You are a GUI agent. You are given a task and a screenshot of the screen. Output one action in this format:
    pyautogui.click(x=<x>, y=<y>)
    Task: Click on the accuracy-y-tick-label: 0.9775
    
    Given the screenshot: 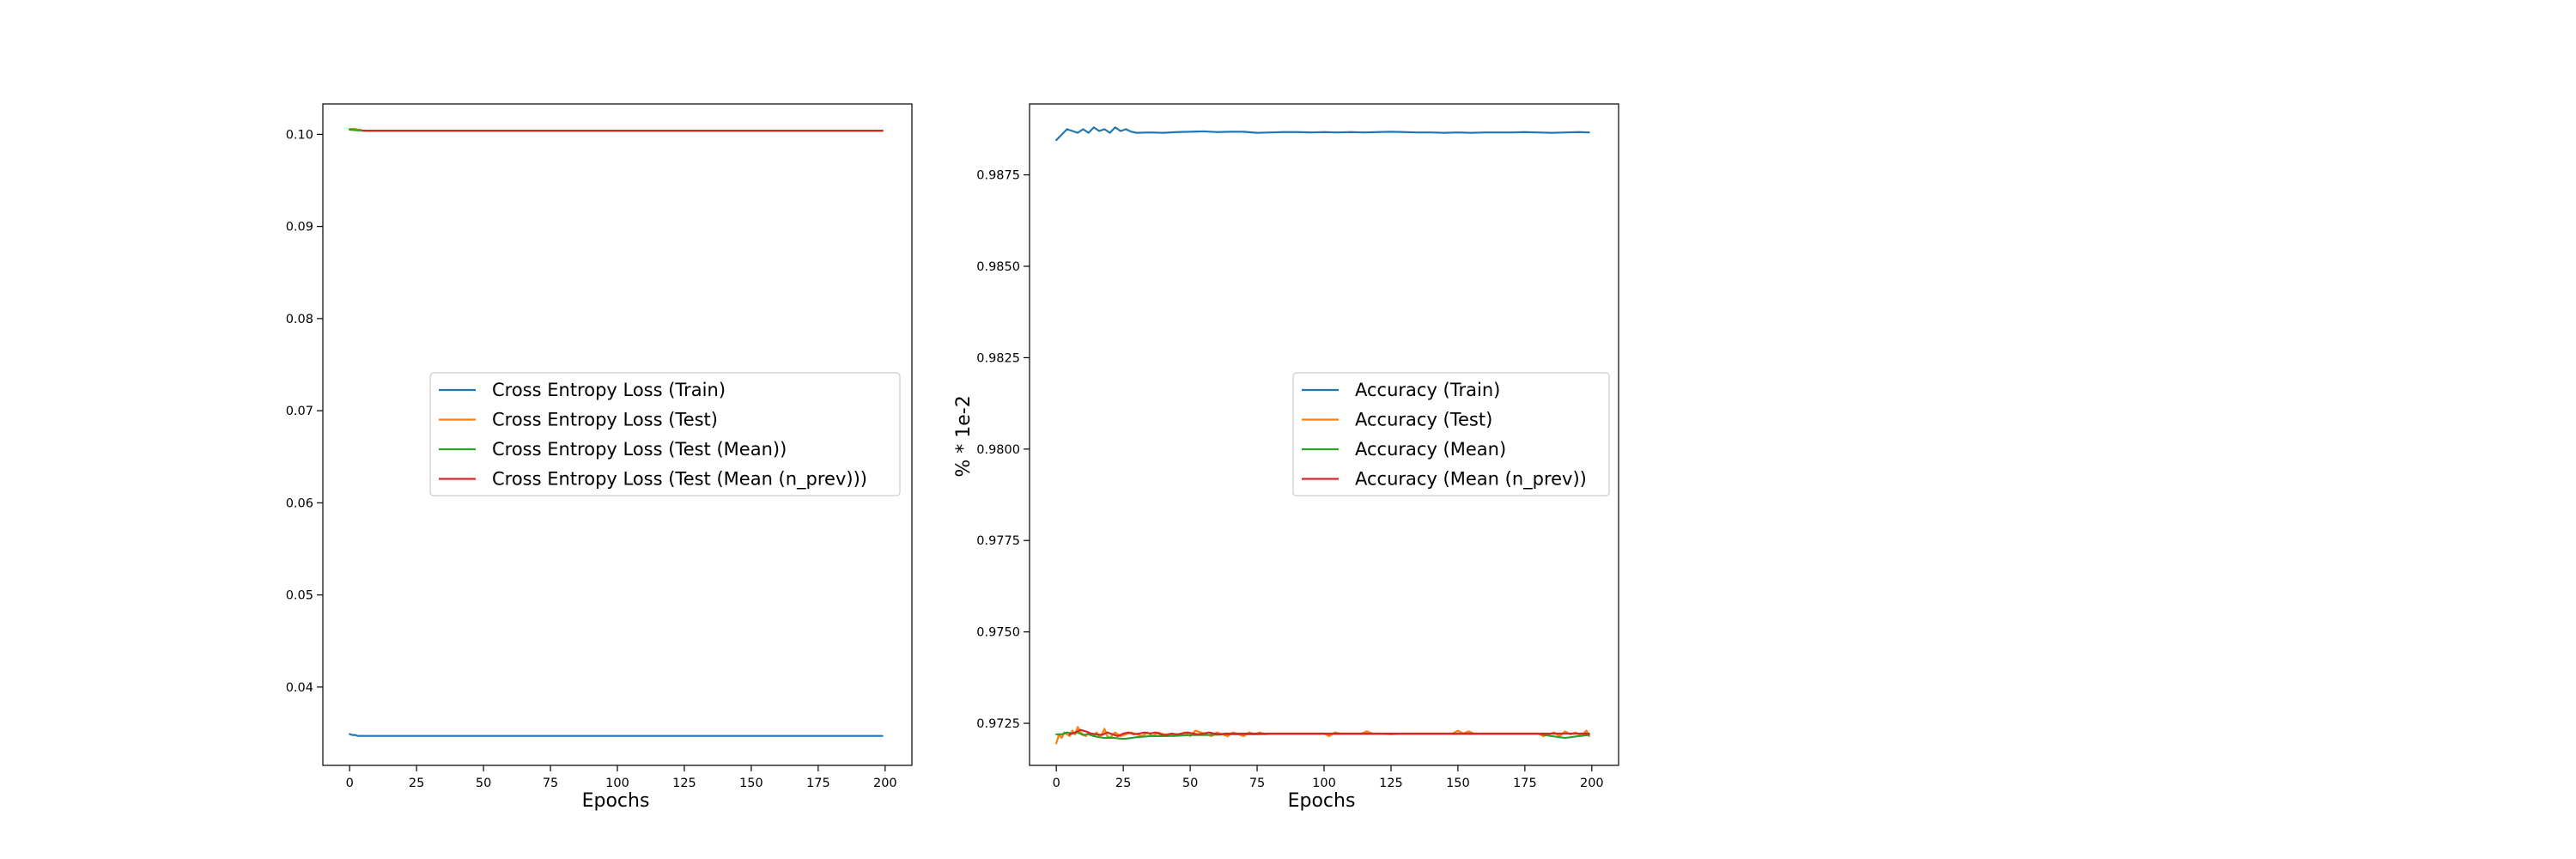 What is the action you would take?
    pyautogui.click(x=998, y=541)
    